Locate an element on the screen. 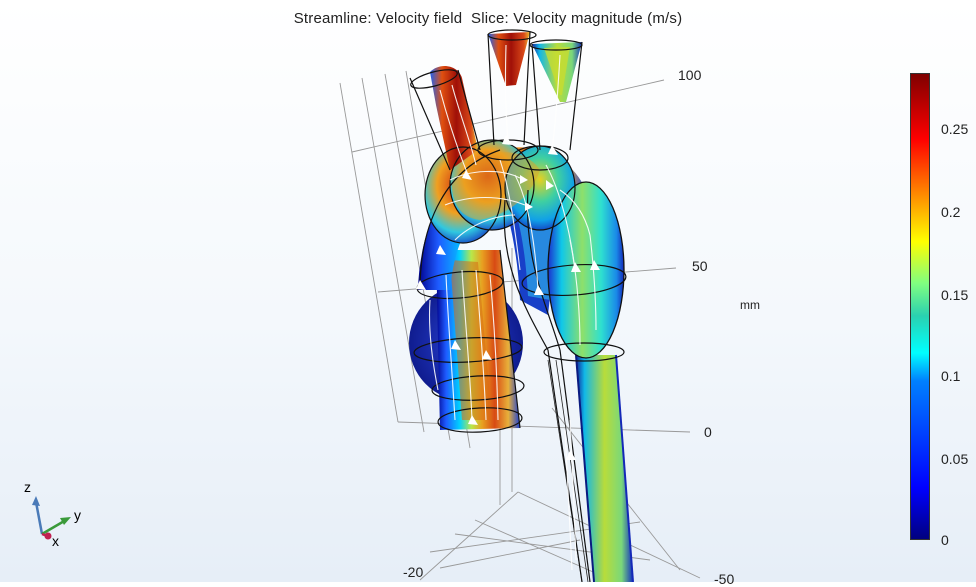 The height and width of the screenshot is (587, 976). colorbar-tick-label: 0.2 is located at coordinates (951, 212).